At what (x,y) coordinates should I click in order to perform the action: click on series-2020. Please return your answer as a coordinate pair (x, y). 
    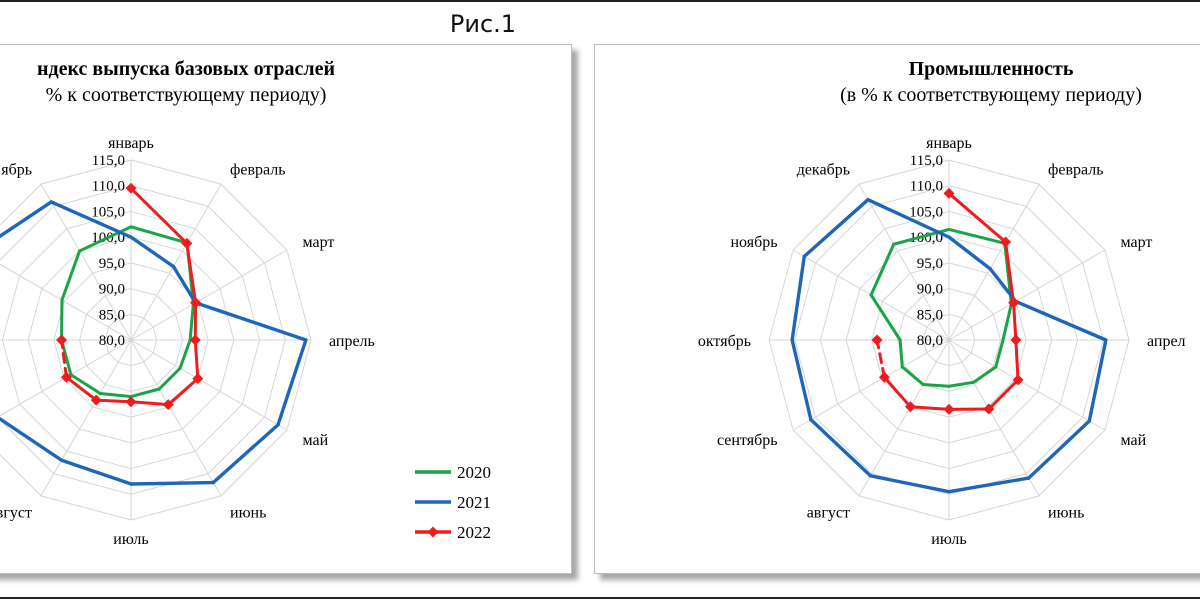
    Looking at the image, I should click on (127, 312).